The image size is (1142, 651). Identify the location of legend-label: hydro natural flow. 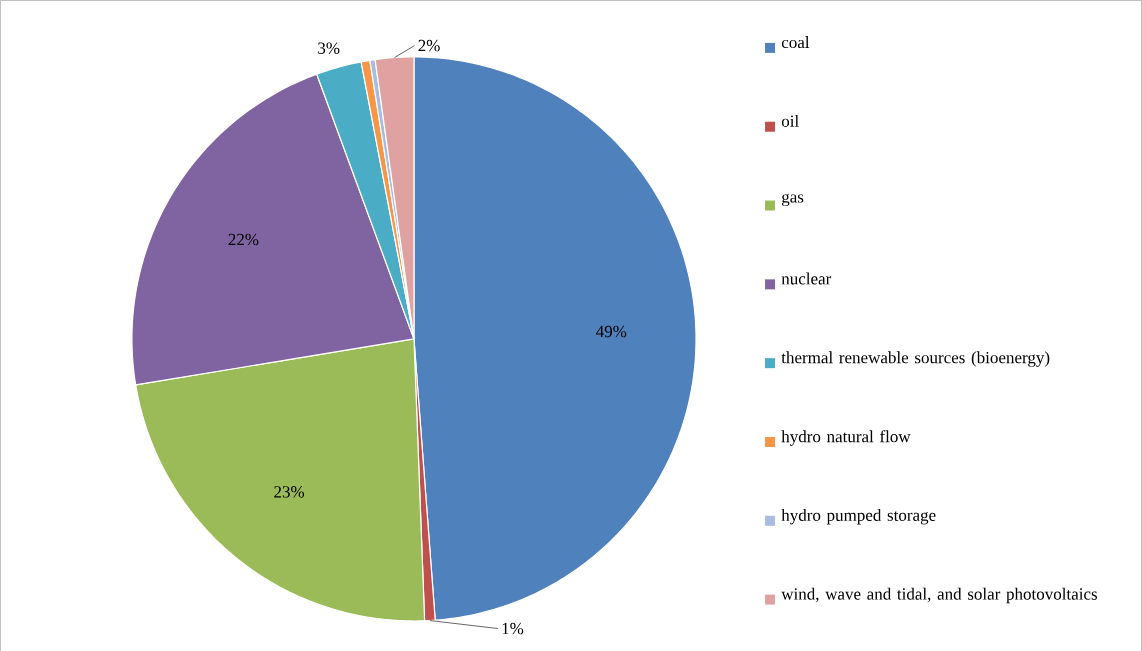
(846, 437).